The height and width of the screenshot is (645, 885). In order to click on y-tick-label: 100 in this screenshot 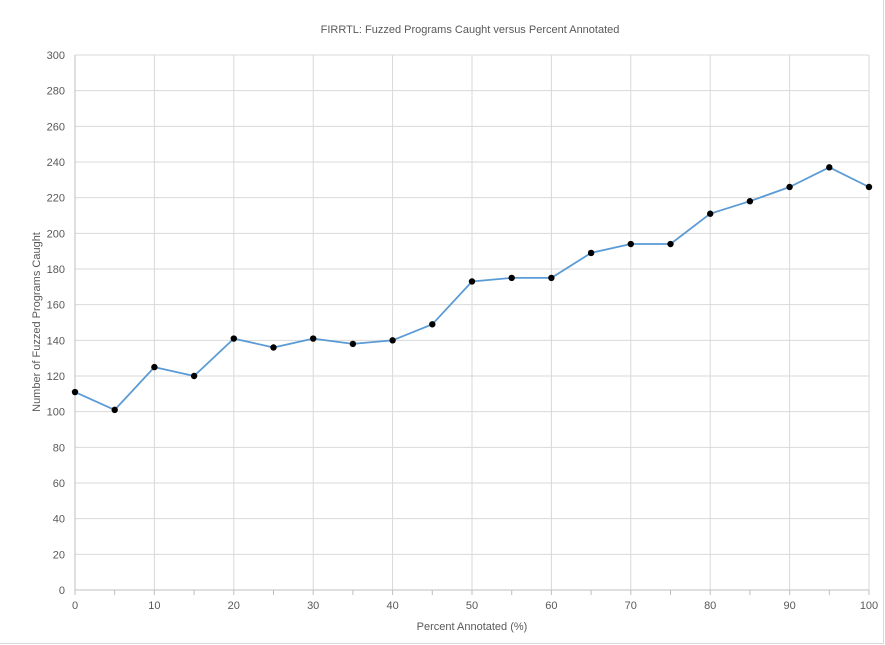, I will do `click(56, 413)`.